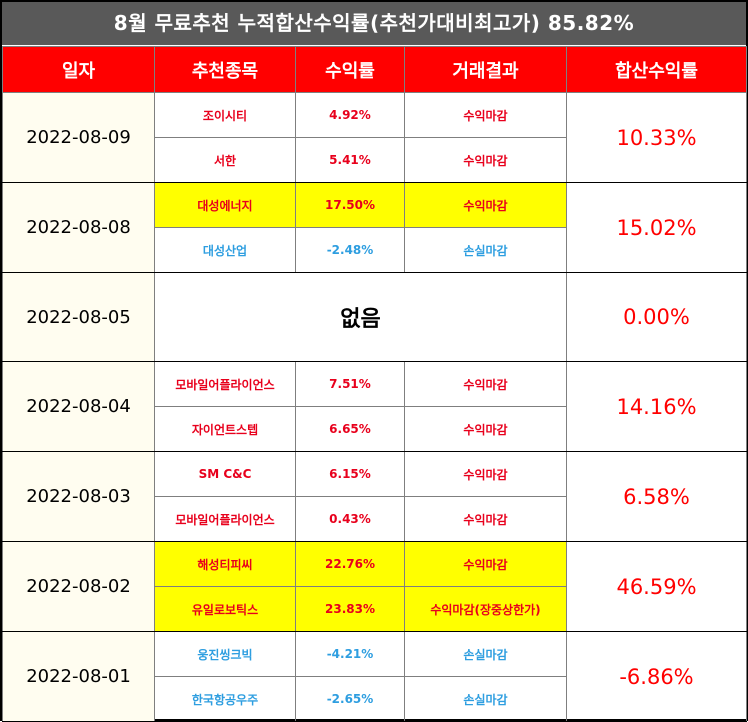  Describe the element at coordinates (225, 654) in the screenshot. I see `stock-name-cell: 웅진씽크빅` at that location.